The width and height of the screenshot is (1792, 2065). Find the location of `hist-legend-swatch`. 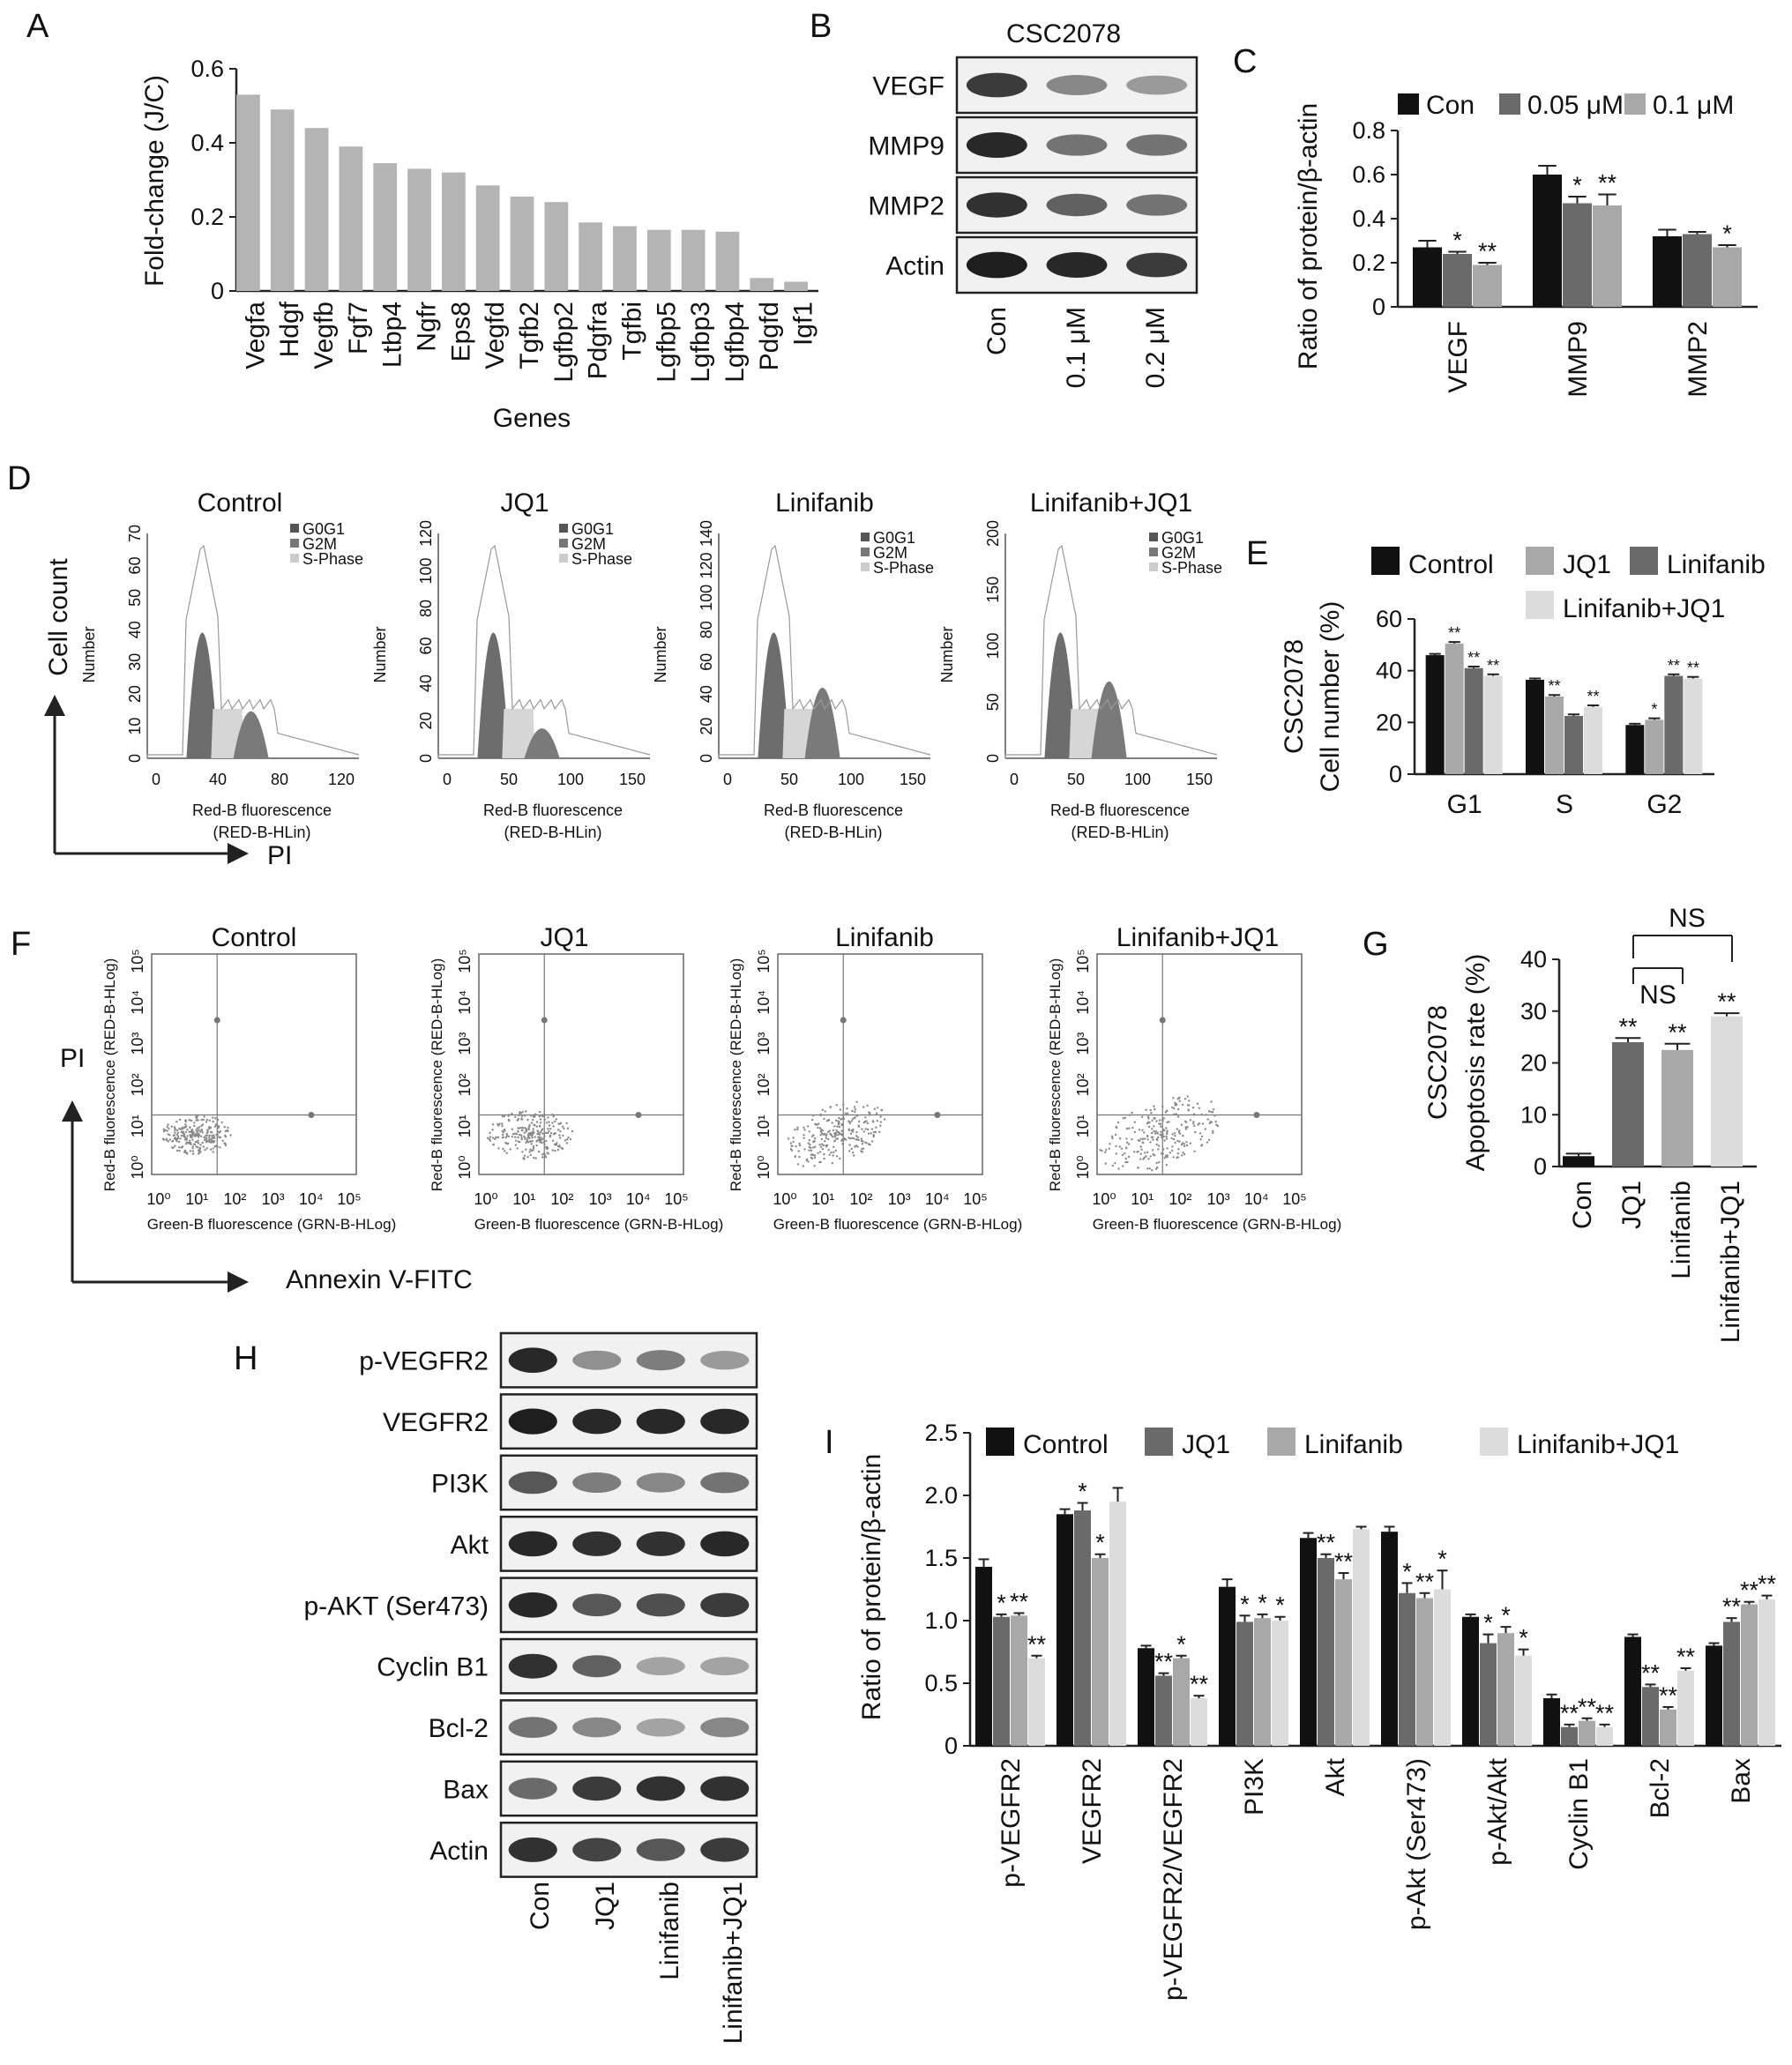

hist-legend-swatch is located at coordinates (865, 552).